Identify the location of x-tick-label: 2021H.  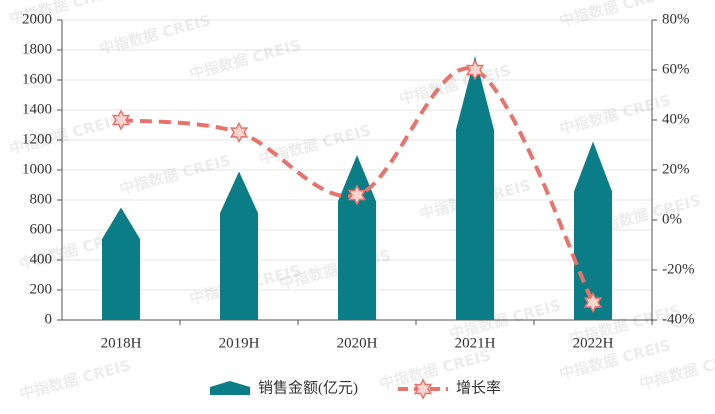
(475, 343).